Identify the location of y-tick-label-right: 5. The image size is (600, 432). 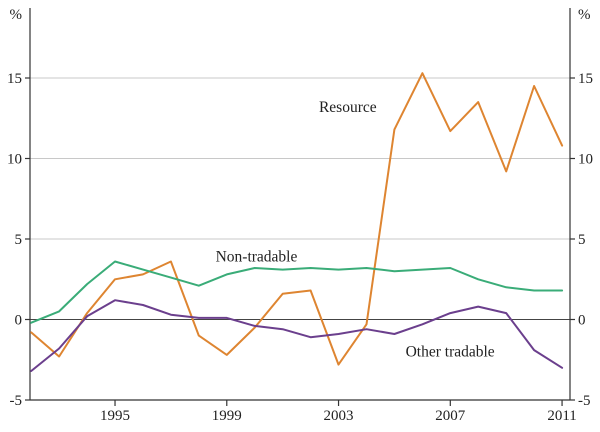
(582, 240).